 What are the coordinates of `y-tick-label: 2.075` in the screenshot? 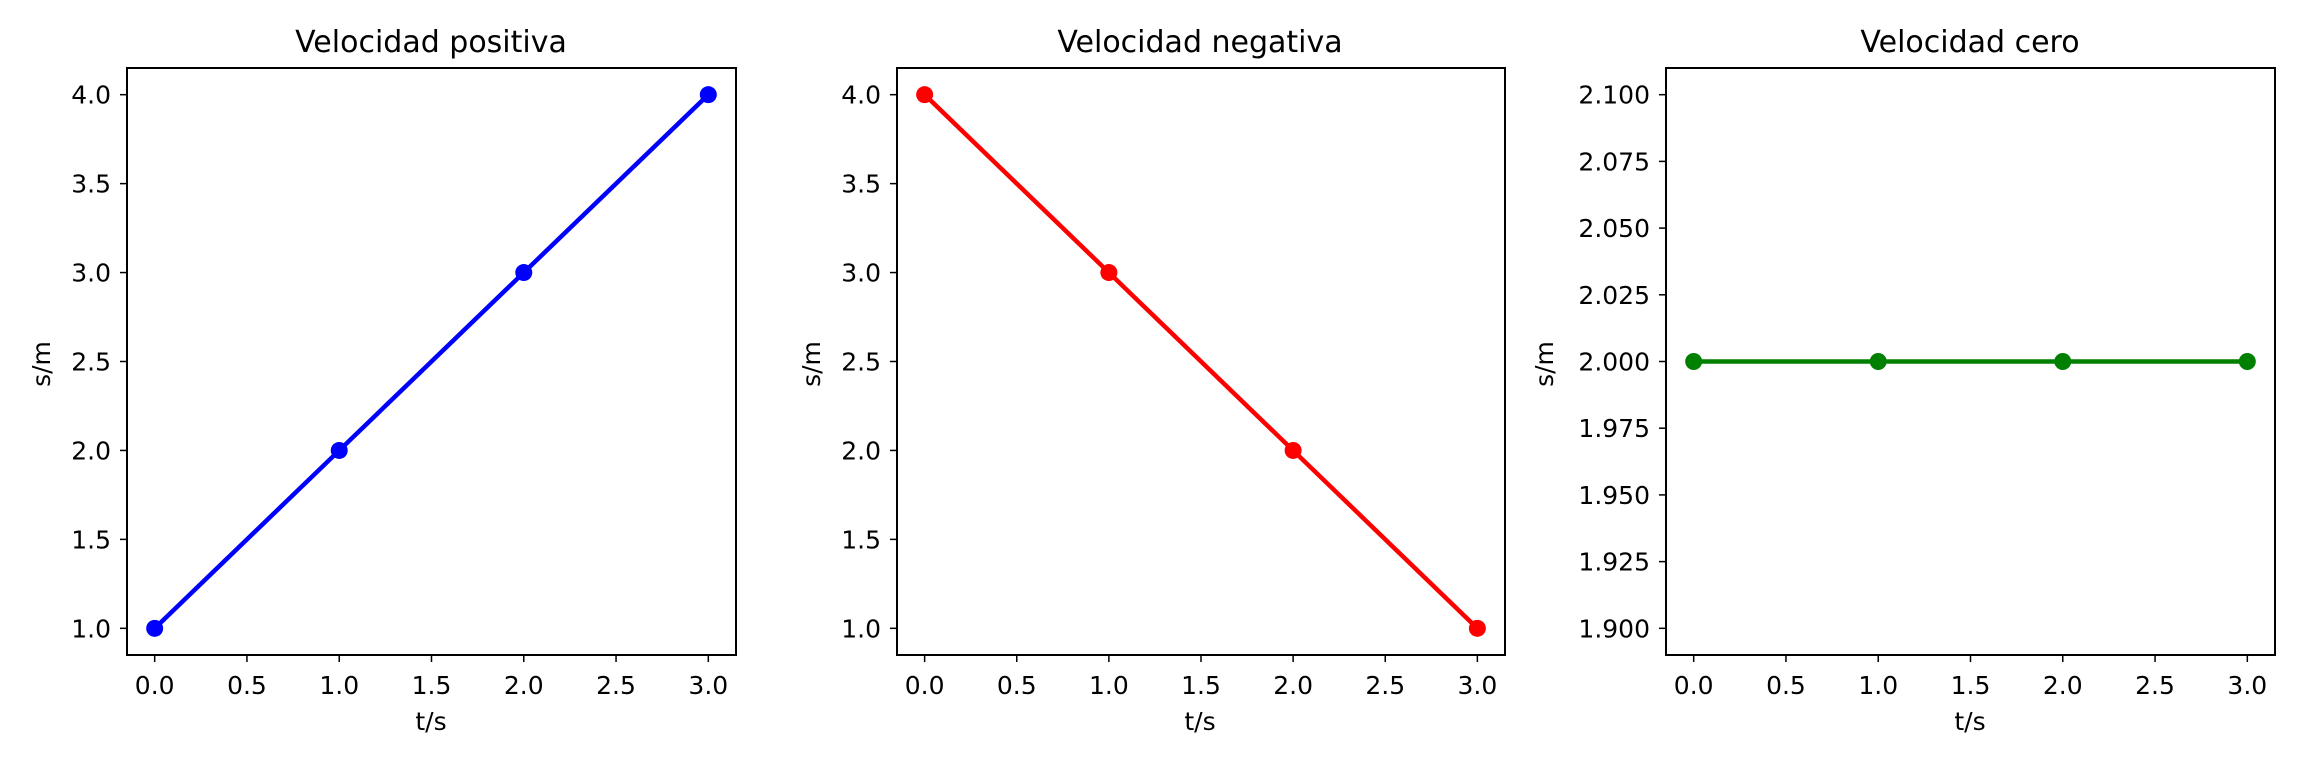 It's located at (1614, 161).